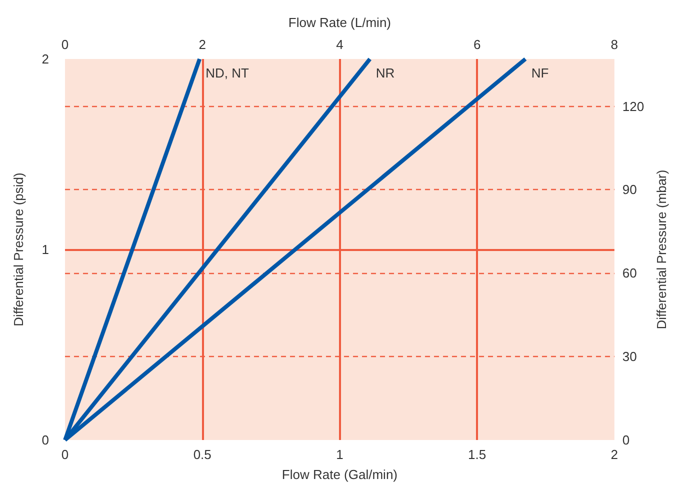 Image resolution: width=676 pixels, height=489 pixels. What do you see at coordinates (45, 249) in the screenshot?
I see `y-tick-label: 1` at bounding box center [45, 249].